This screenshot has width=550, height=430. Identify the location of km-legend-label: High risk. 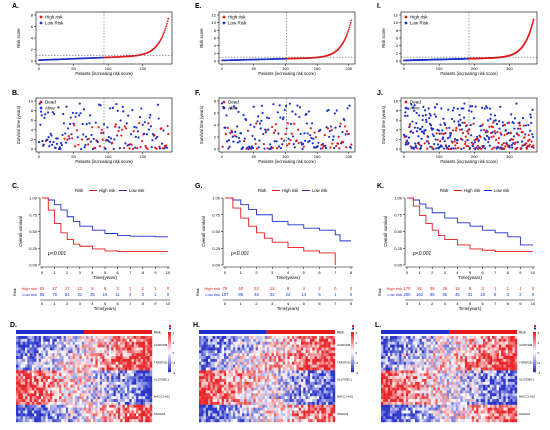
(107, 190).